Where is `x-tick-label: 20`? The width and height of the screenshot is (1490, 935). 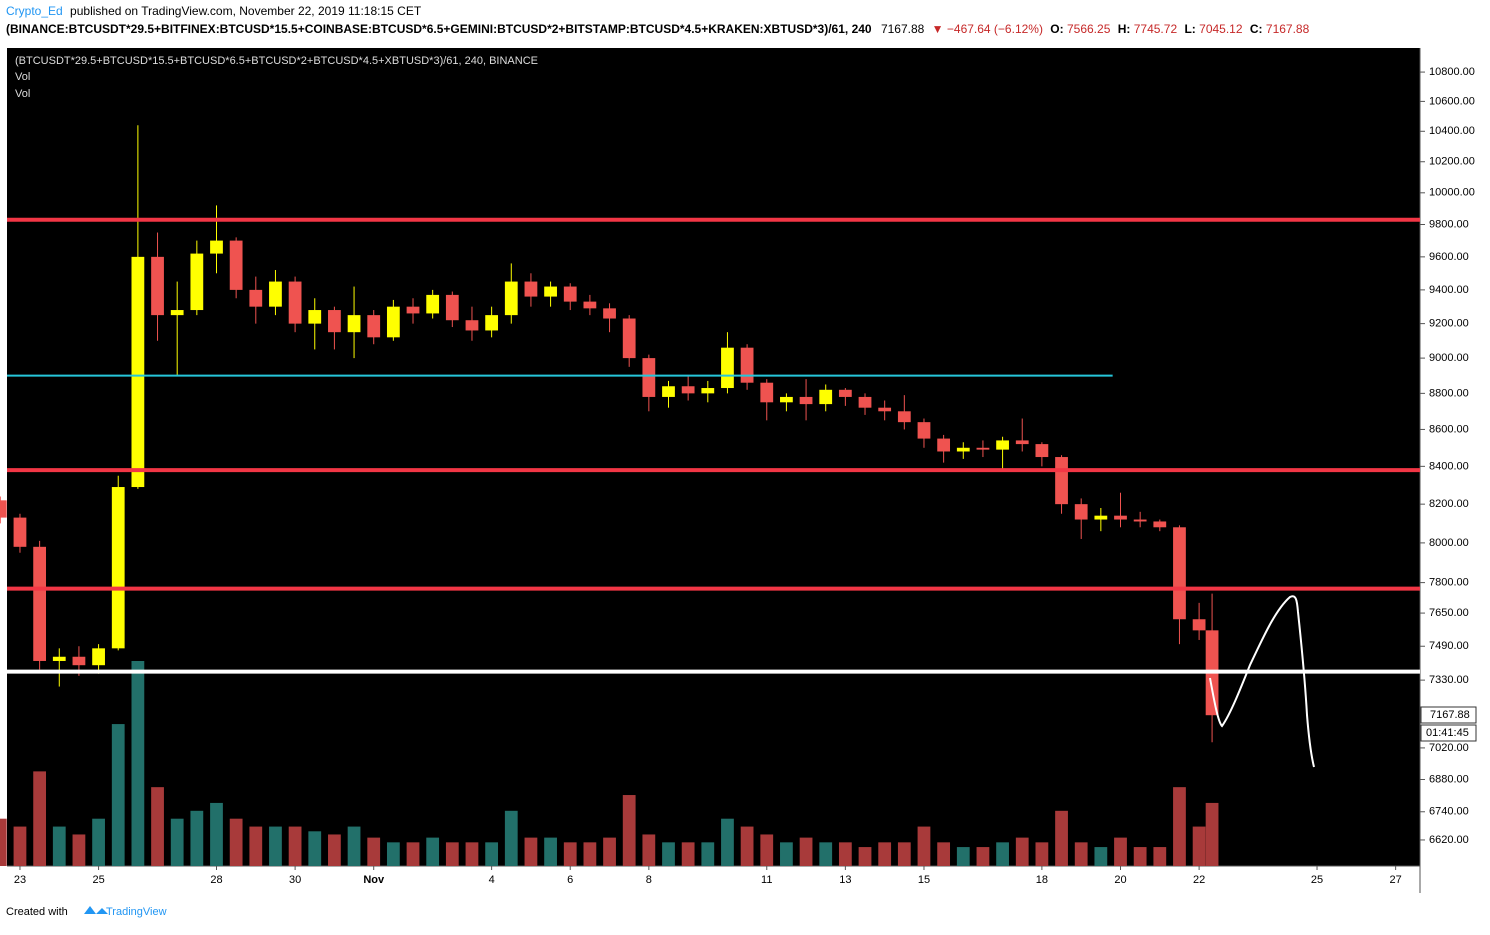 x-tick-label: 20 is located at coordinates (1120, 880).